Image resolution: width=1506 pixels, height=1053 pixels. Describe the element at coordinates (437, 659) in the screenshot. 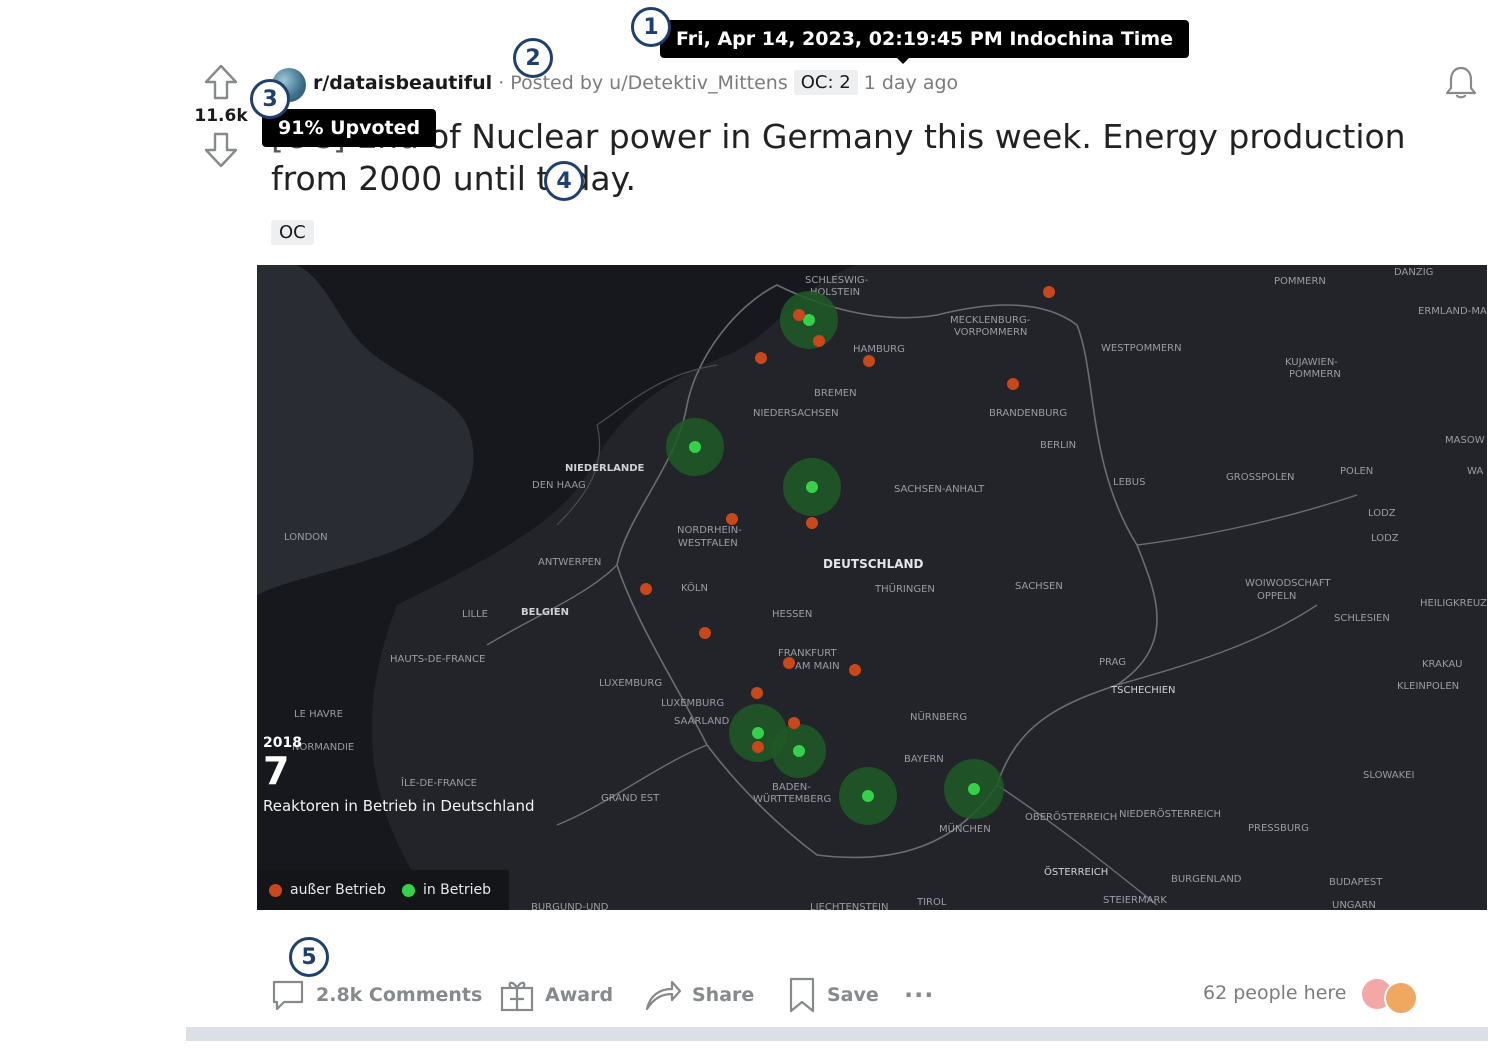

I see `label-hauts: HAUTS-DE-FRANCE` at that location.